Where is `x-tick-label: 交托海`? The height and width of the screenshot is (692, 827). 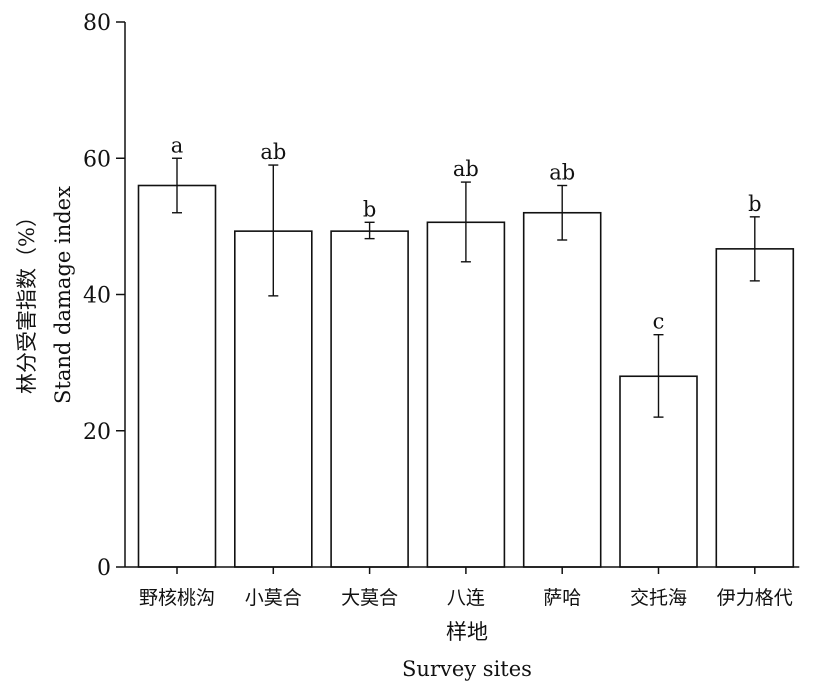
x-tick-label: 交托海 is located at coordinates (658, 598).